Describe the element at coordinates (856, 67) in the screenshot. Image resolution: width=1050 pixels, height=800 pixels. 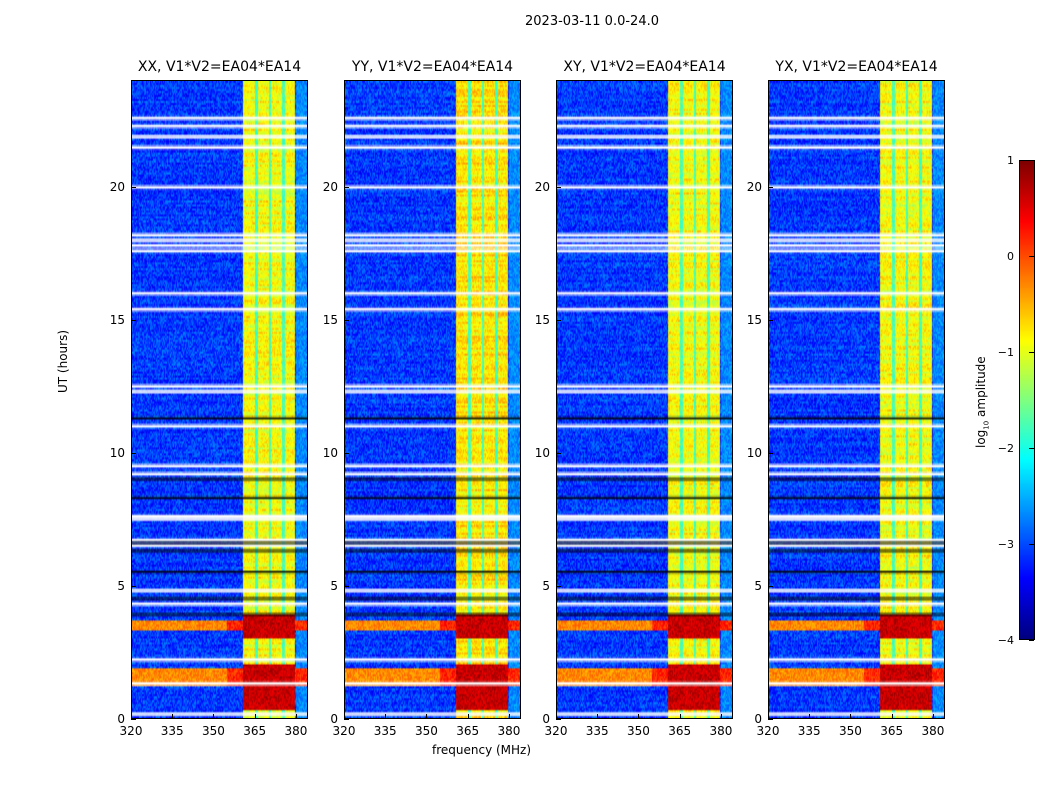
I see `panel-title: YX, V1*V2=EA04*EA14` at that location.